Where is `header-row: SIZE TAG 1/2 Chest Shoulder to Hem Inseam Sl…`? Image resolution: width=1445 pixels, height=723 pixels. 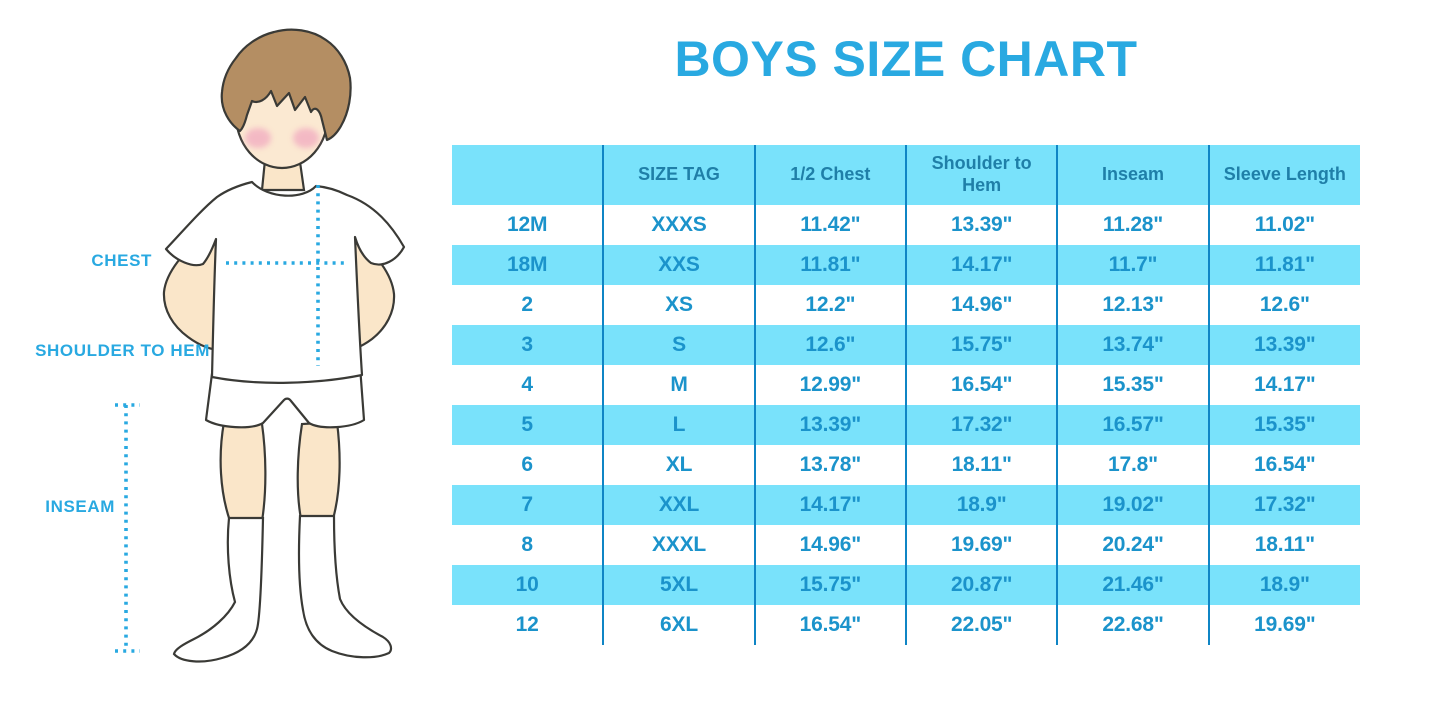 header-row: SIZE TAG 1/2 Chest Shoulder to Hem Inseam Sl… is located at coordinates (906, 175).